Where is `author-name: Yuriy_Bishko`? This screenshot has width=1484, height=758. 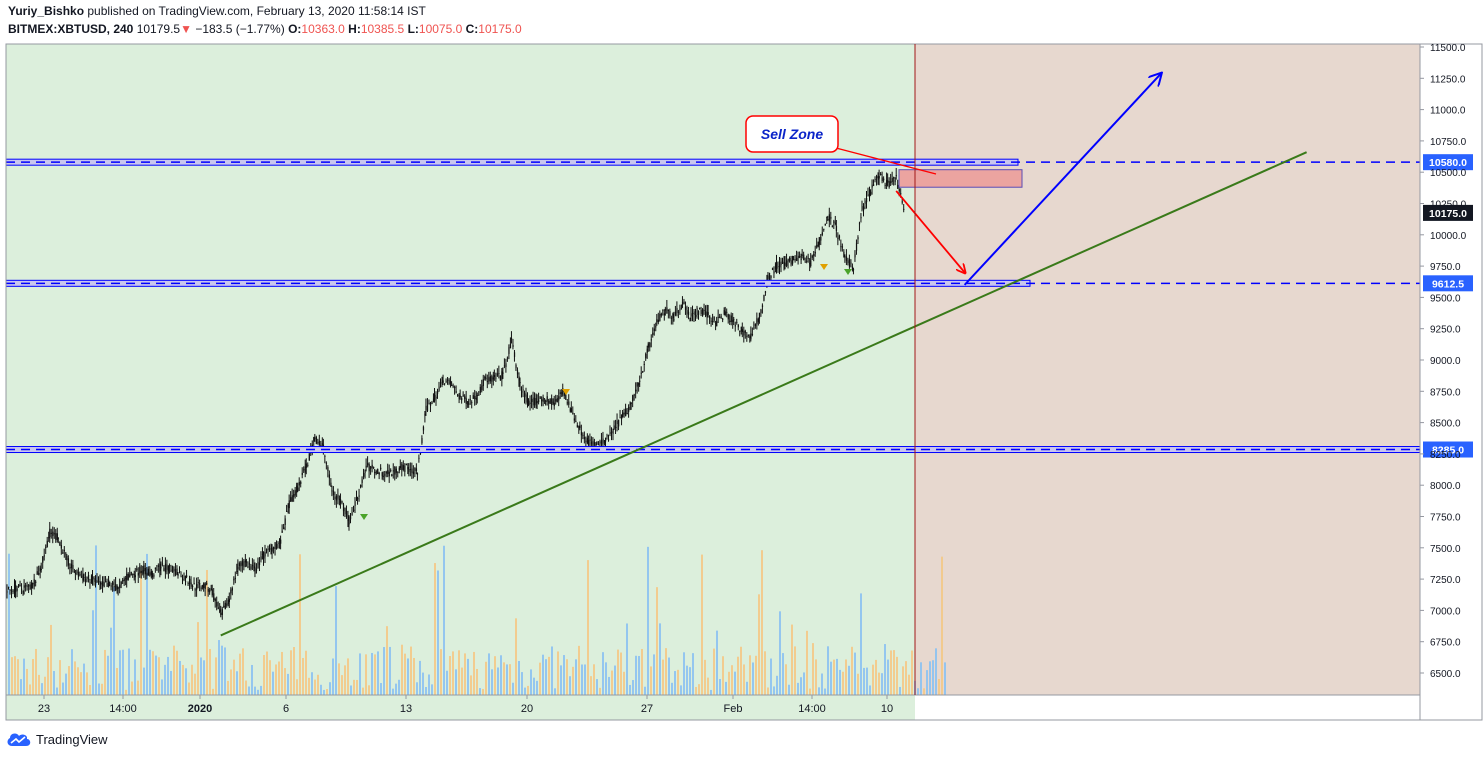 author-name: Yuriy_Bishko is located at coordinates (46, 11).